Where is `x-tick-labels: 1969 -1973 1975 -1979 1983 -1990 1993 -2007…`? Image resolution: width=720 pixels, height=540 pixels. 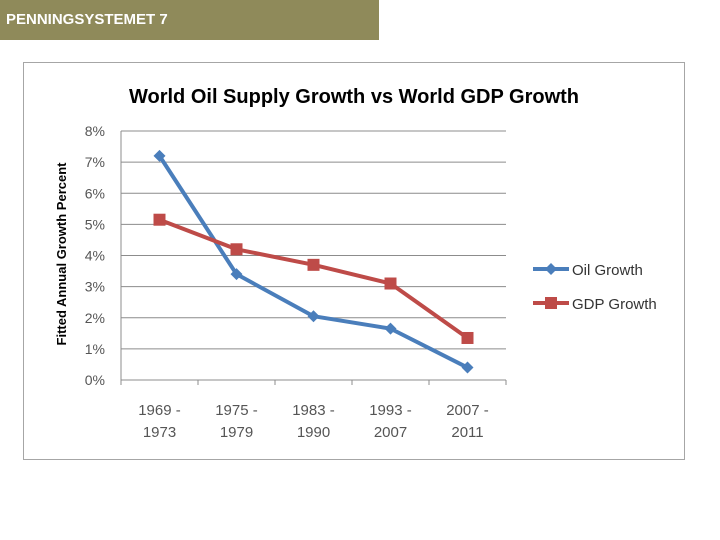 x-tick-labels: 1969 -1973 1975 -1979 1983 -1990 1993 -2007… is located at coordinates (313, 421).